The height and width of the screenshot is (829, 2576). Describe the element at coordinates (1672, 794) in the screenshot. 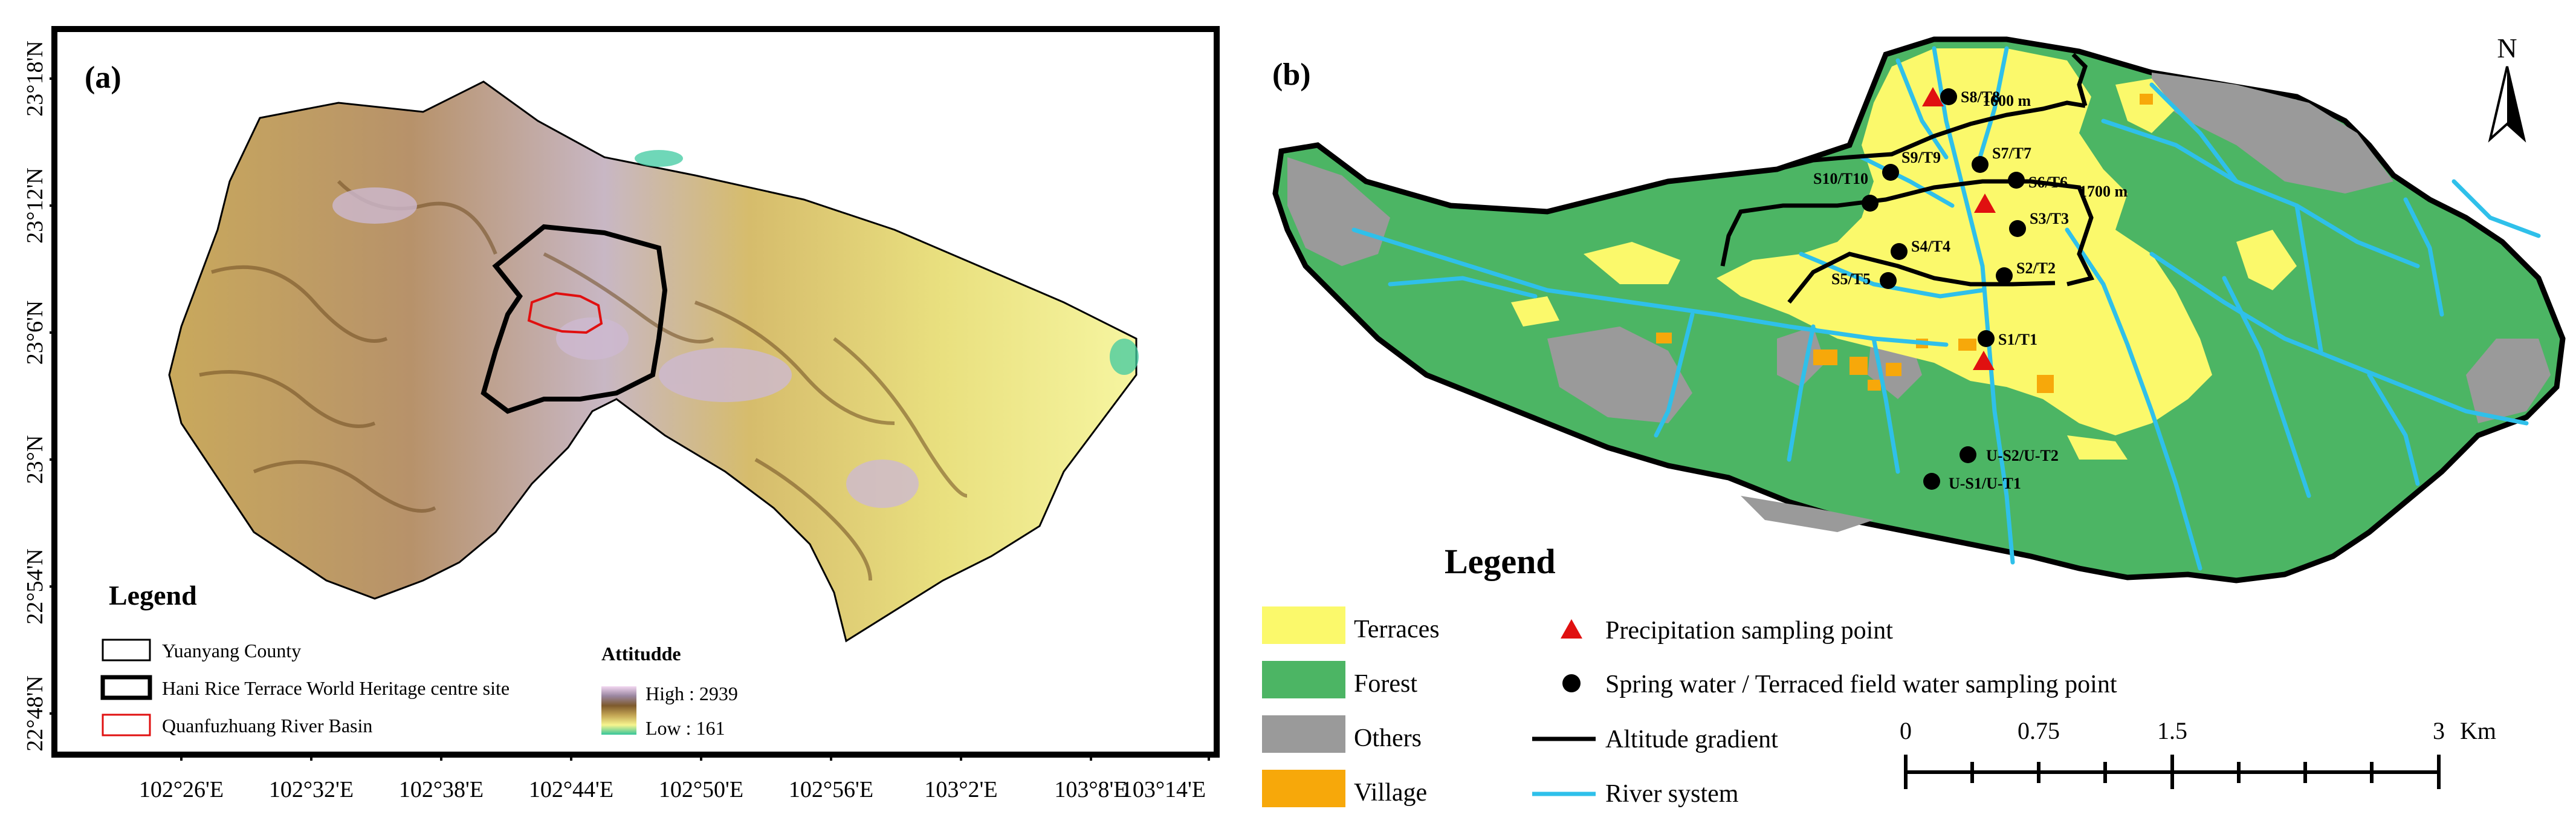

I see `legend-label-river: River system` at that location.